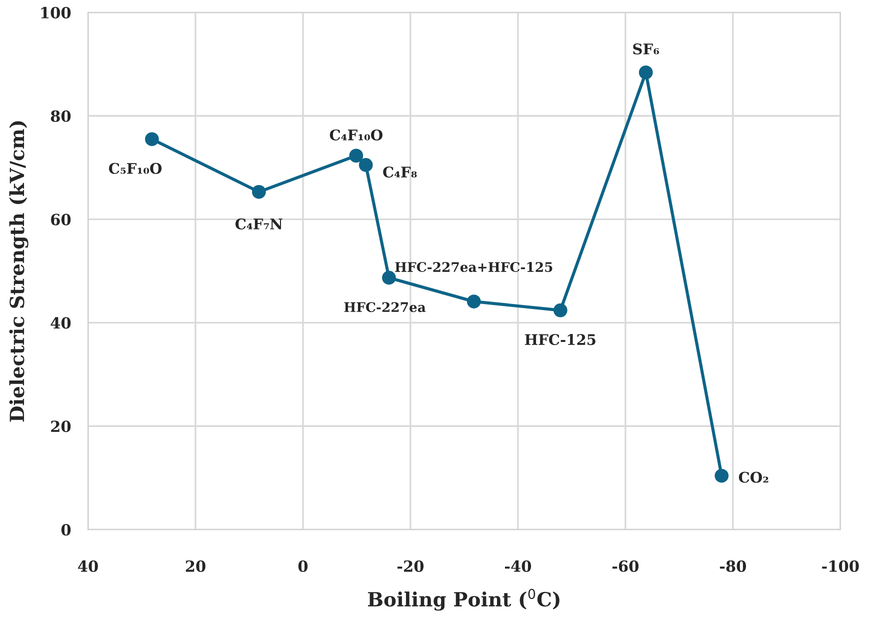 The height and width of the screenshot is (623, 880). Describe the element at coordinates (400, 172) in the screenshot. I see `annotation: C₄F₈` at that location.